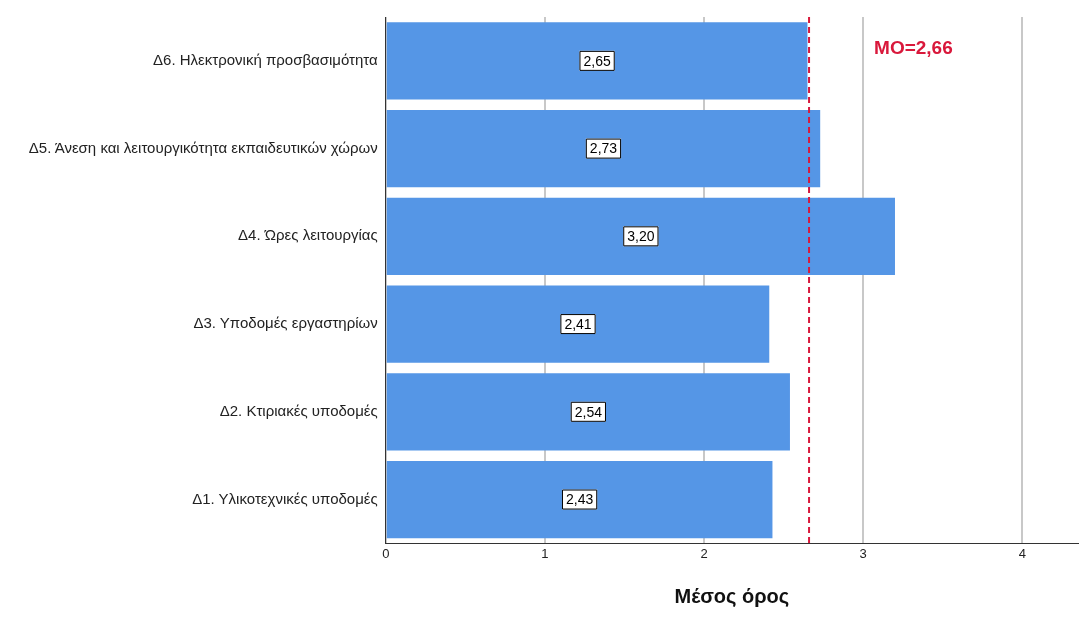 The width and height of the screenshot is (1081, 618). Describe the element at coordinates (285, 498) in the screenshot. I see `y-tick-label: Δ1. Υλικοτεχνικές υποδομές` at that location.